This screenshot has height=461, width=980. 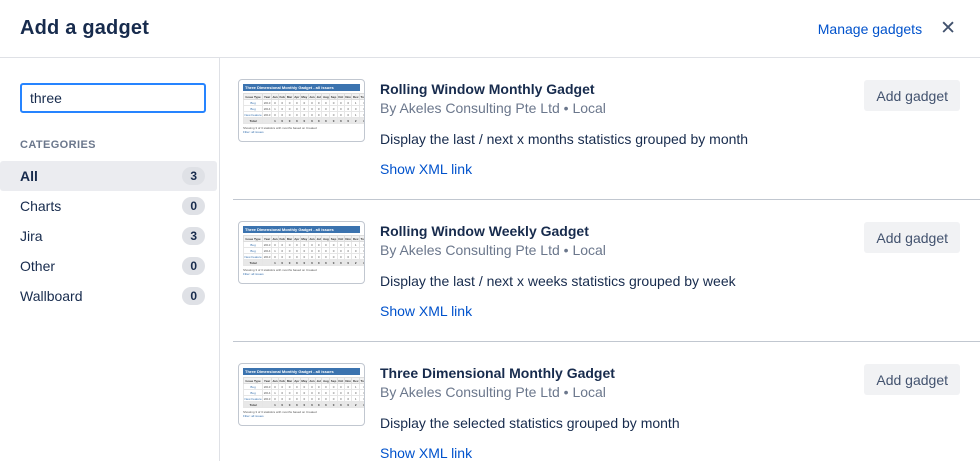 I want to click on sidebar-item-charts: Charts 0, so click(x=108, y=206).